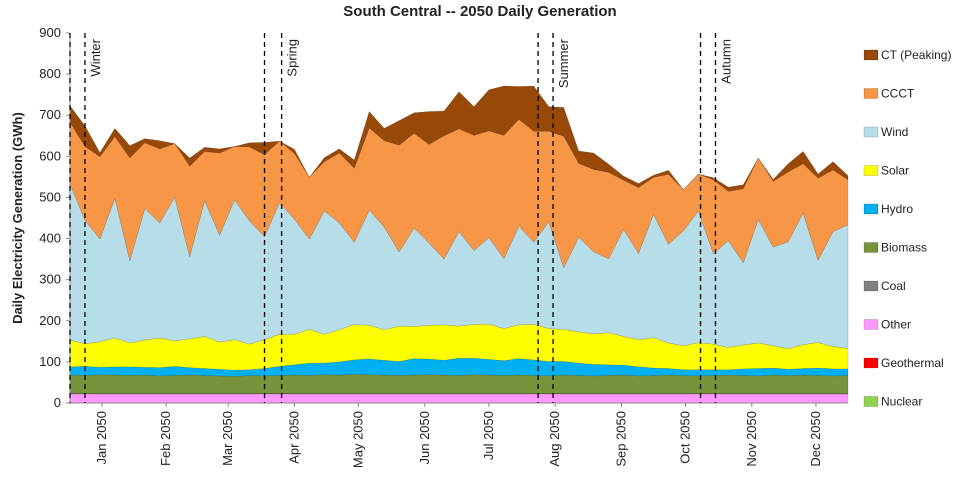 The image size is (975, 486). Describe the element at coordinates (620, 439) in the screenshot. I see `x-tick-label: Sep 2050` at that location.